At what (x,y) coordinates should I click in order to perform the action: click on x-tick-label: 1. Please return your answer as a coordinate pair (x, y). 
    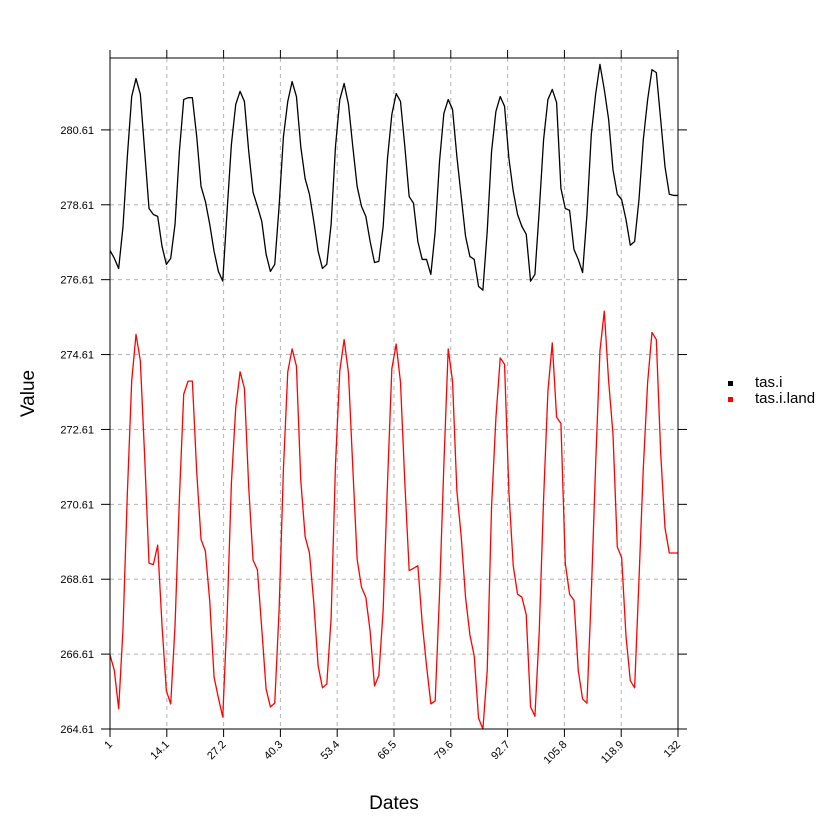
    Looking at the image, I should click on (108, 745).